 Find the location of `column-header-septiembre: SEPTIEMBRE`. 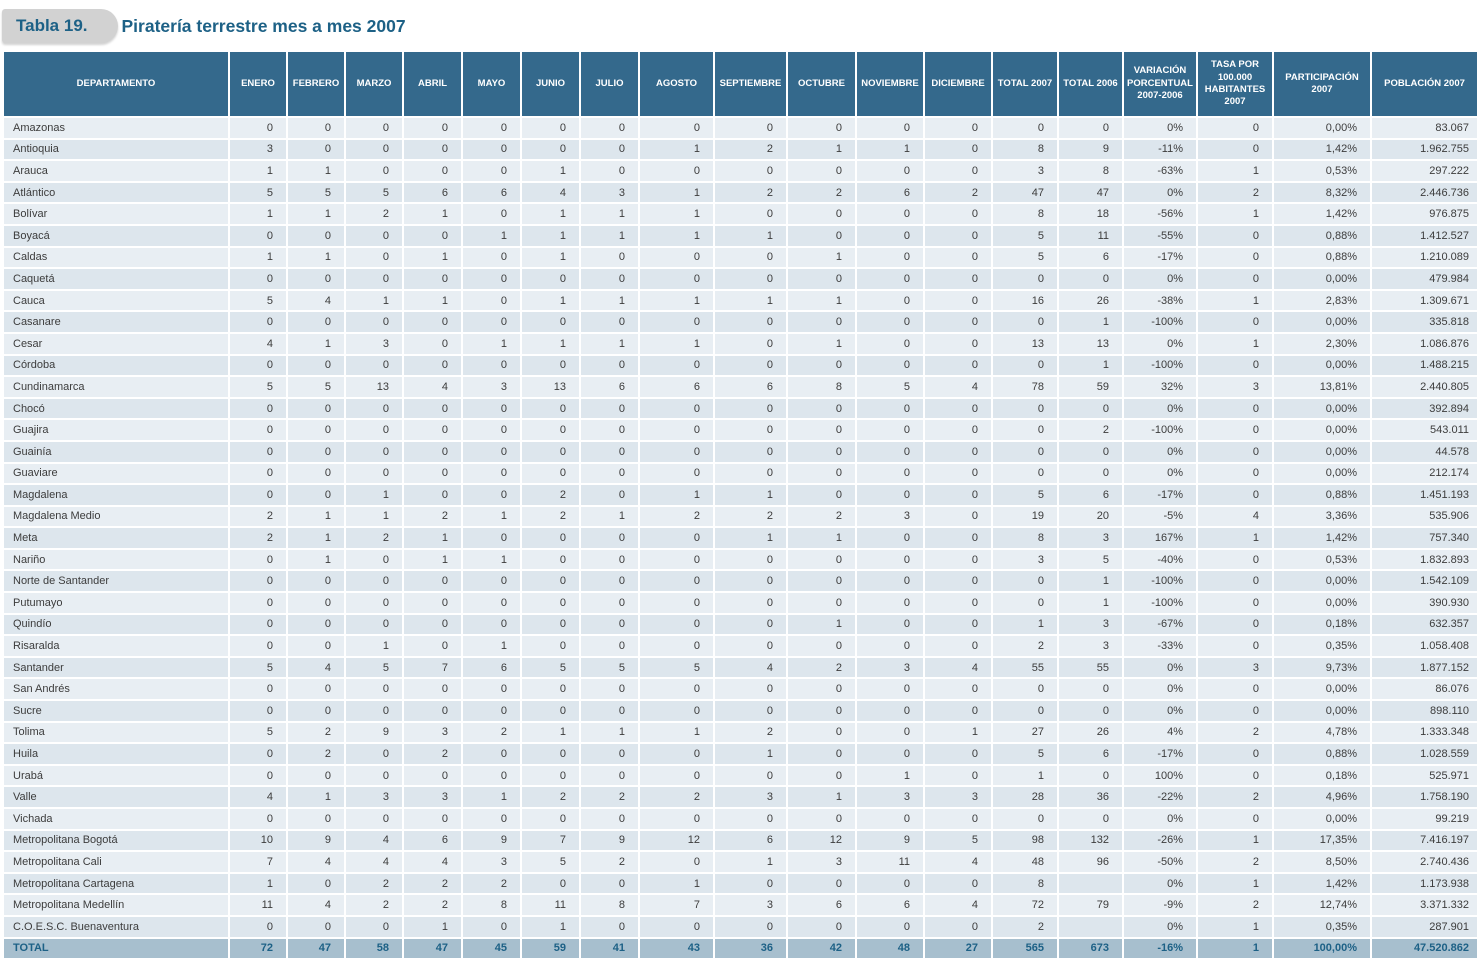

column-header-septiembre: SEPTIEMBRE is located at coordinates (750, 84).